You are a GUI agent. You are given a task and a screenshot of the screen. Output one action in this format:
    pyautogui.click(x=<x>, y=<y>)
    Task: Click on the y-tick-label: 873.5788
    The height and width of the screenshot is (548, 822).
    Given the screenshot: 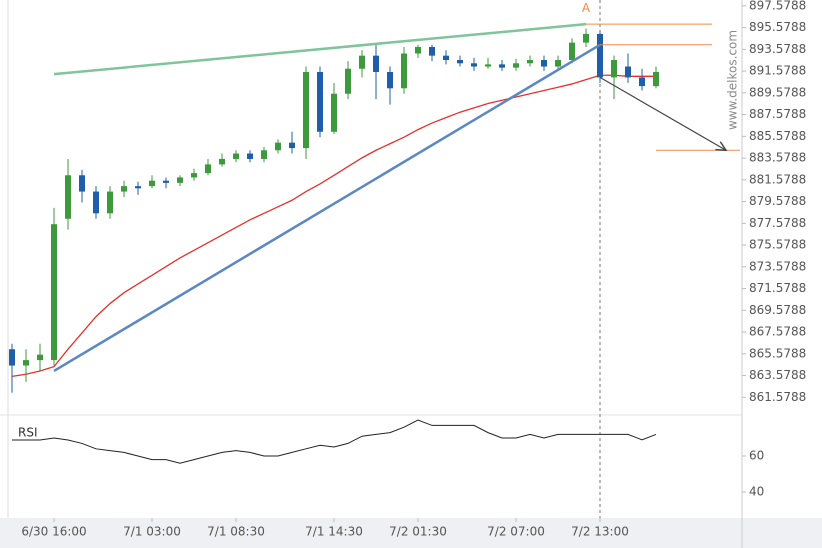 What is the action you would take?
    pyautogui.click(x=777, y=266)
    